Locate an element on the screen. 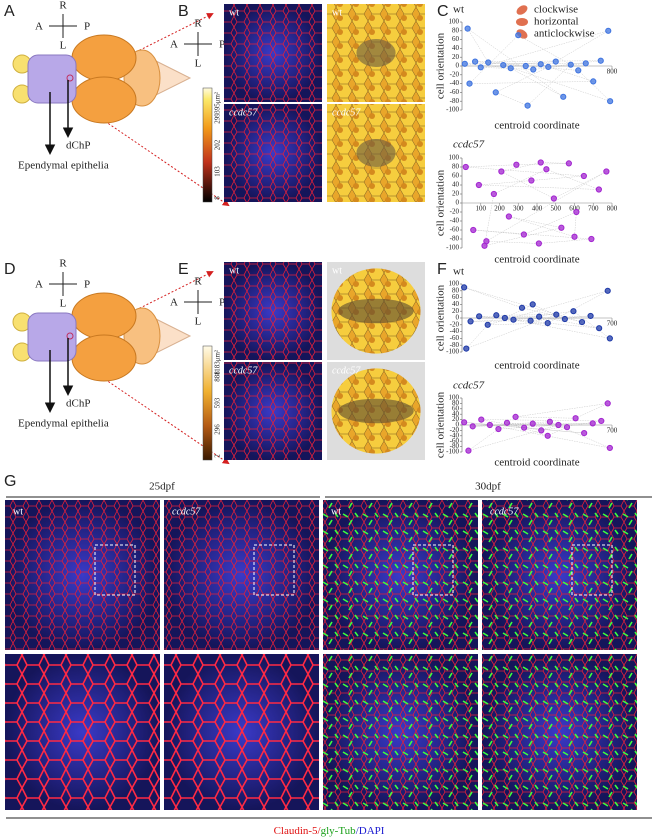 This screenshot has width=658, height=840. colorbar-label: 299 is located at coordinates (218, 118).